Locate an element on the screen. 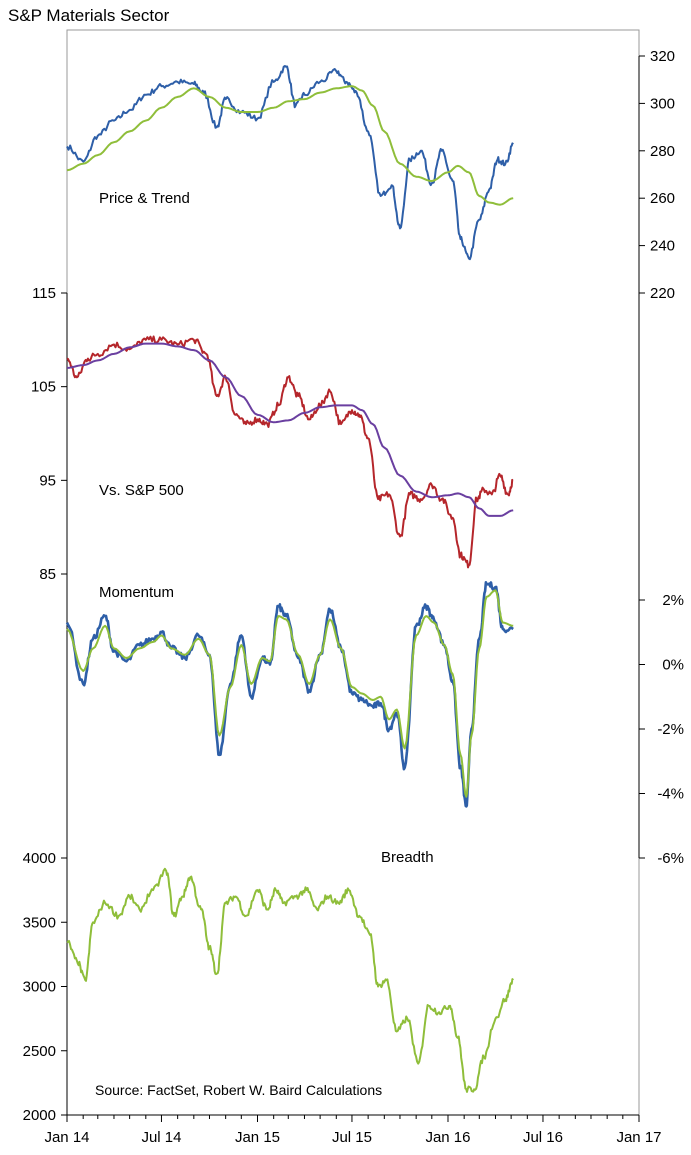 The width and height of the screenshot is (691, 1155). y-tick-label: 3500 is located at coordinates (39, 922).